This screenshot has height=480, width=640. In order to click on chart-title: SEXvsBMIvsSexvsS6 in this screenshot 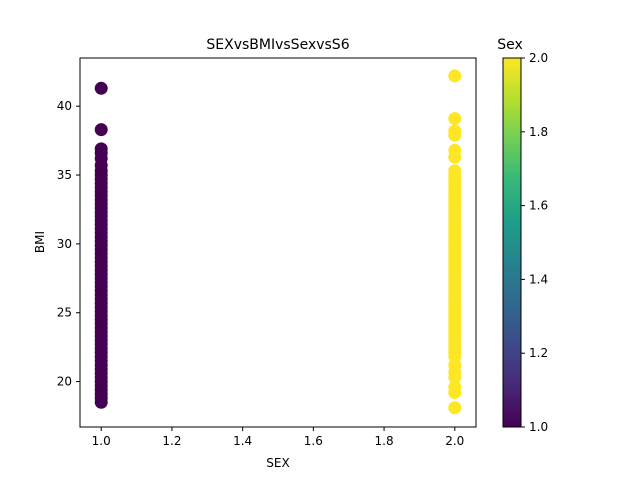, I will do `click(277, 45)`.